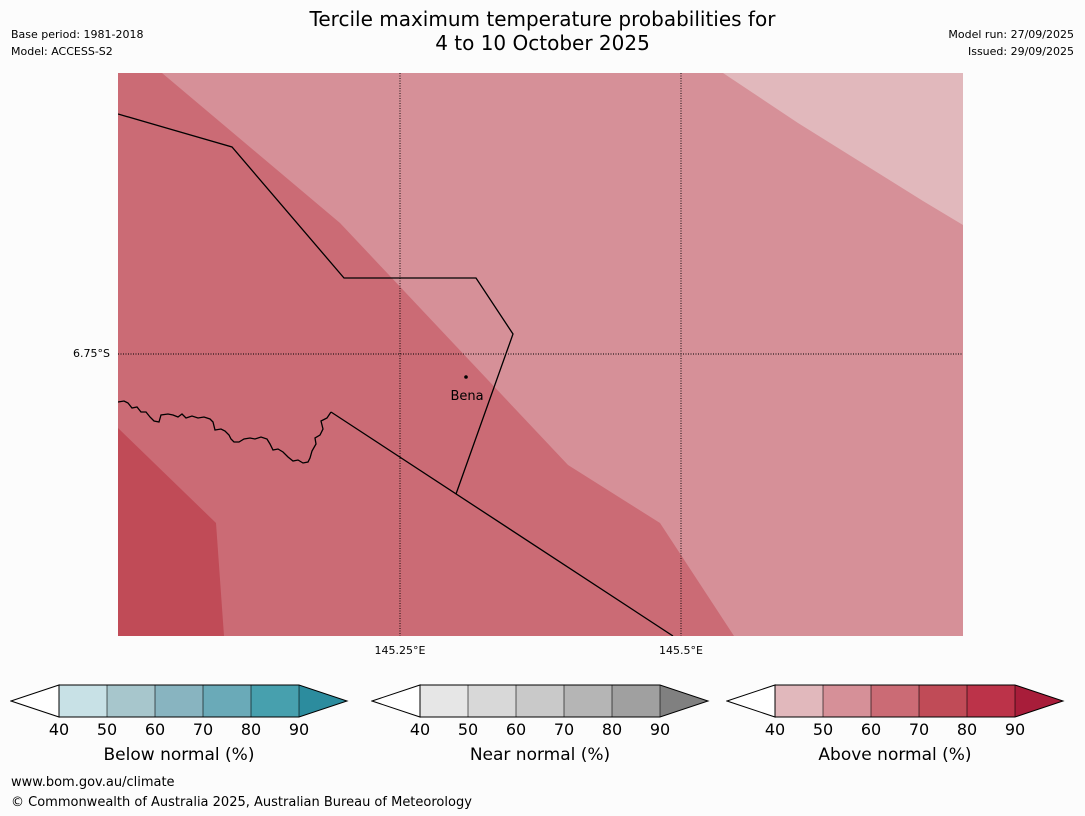 Image resolution: width=1085 pixels, height=816 pixels. Describe the element at coordinates (107, 729) in the screenshot. I see `colorbar-below-tick: 50` at that location.